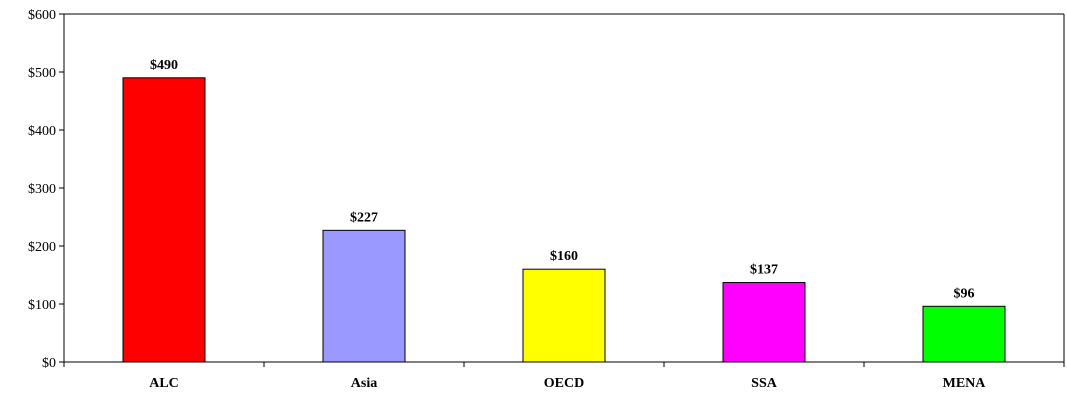  I want to click on category-label: SSA, so click(764, 383).